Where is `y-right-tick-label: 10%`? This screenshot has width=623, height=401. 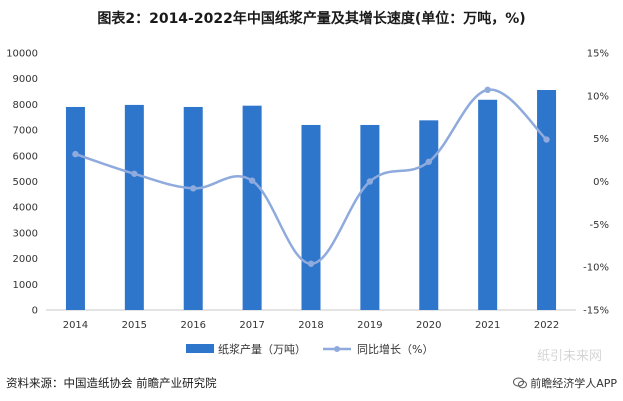
y-right-tick-label: 10% is located at coordinates (598, 96).